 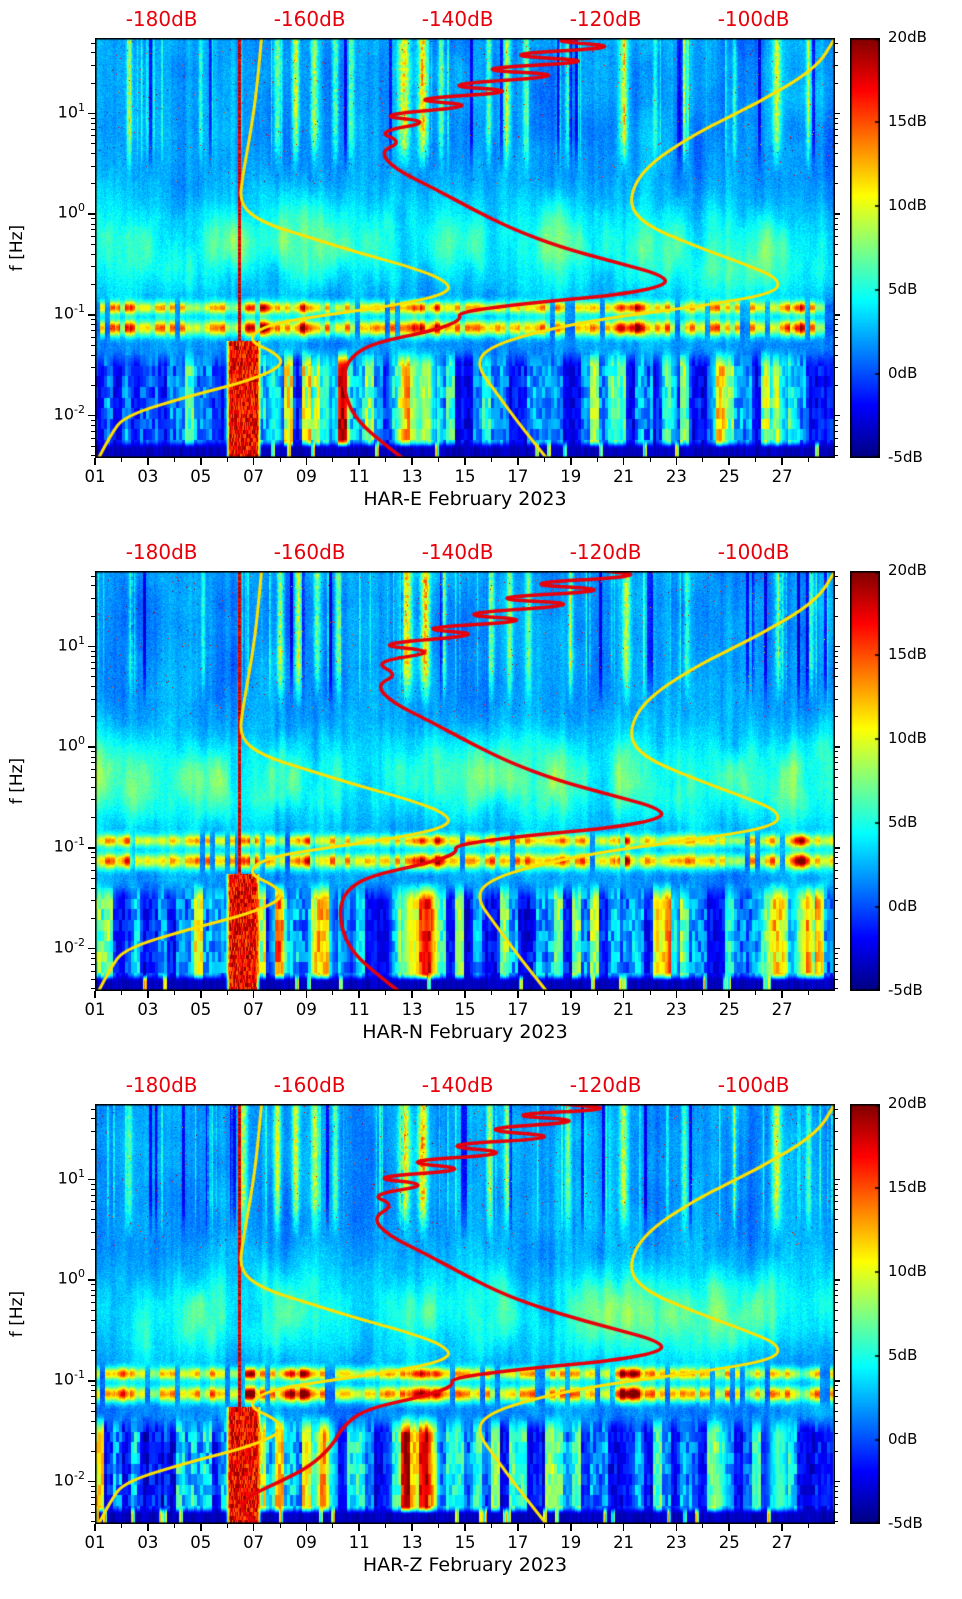 I want to click on top-axis-label: -120dB, so click(x=605, y=1085).